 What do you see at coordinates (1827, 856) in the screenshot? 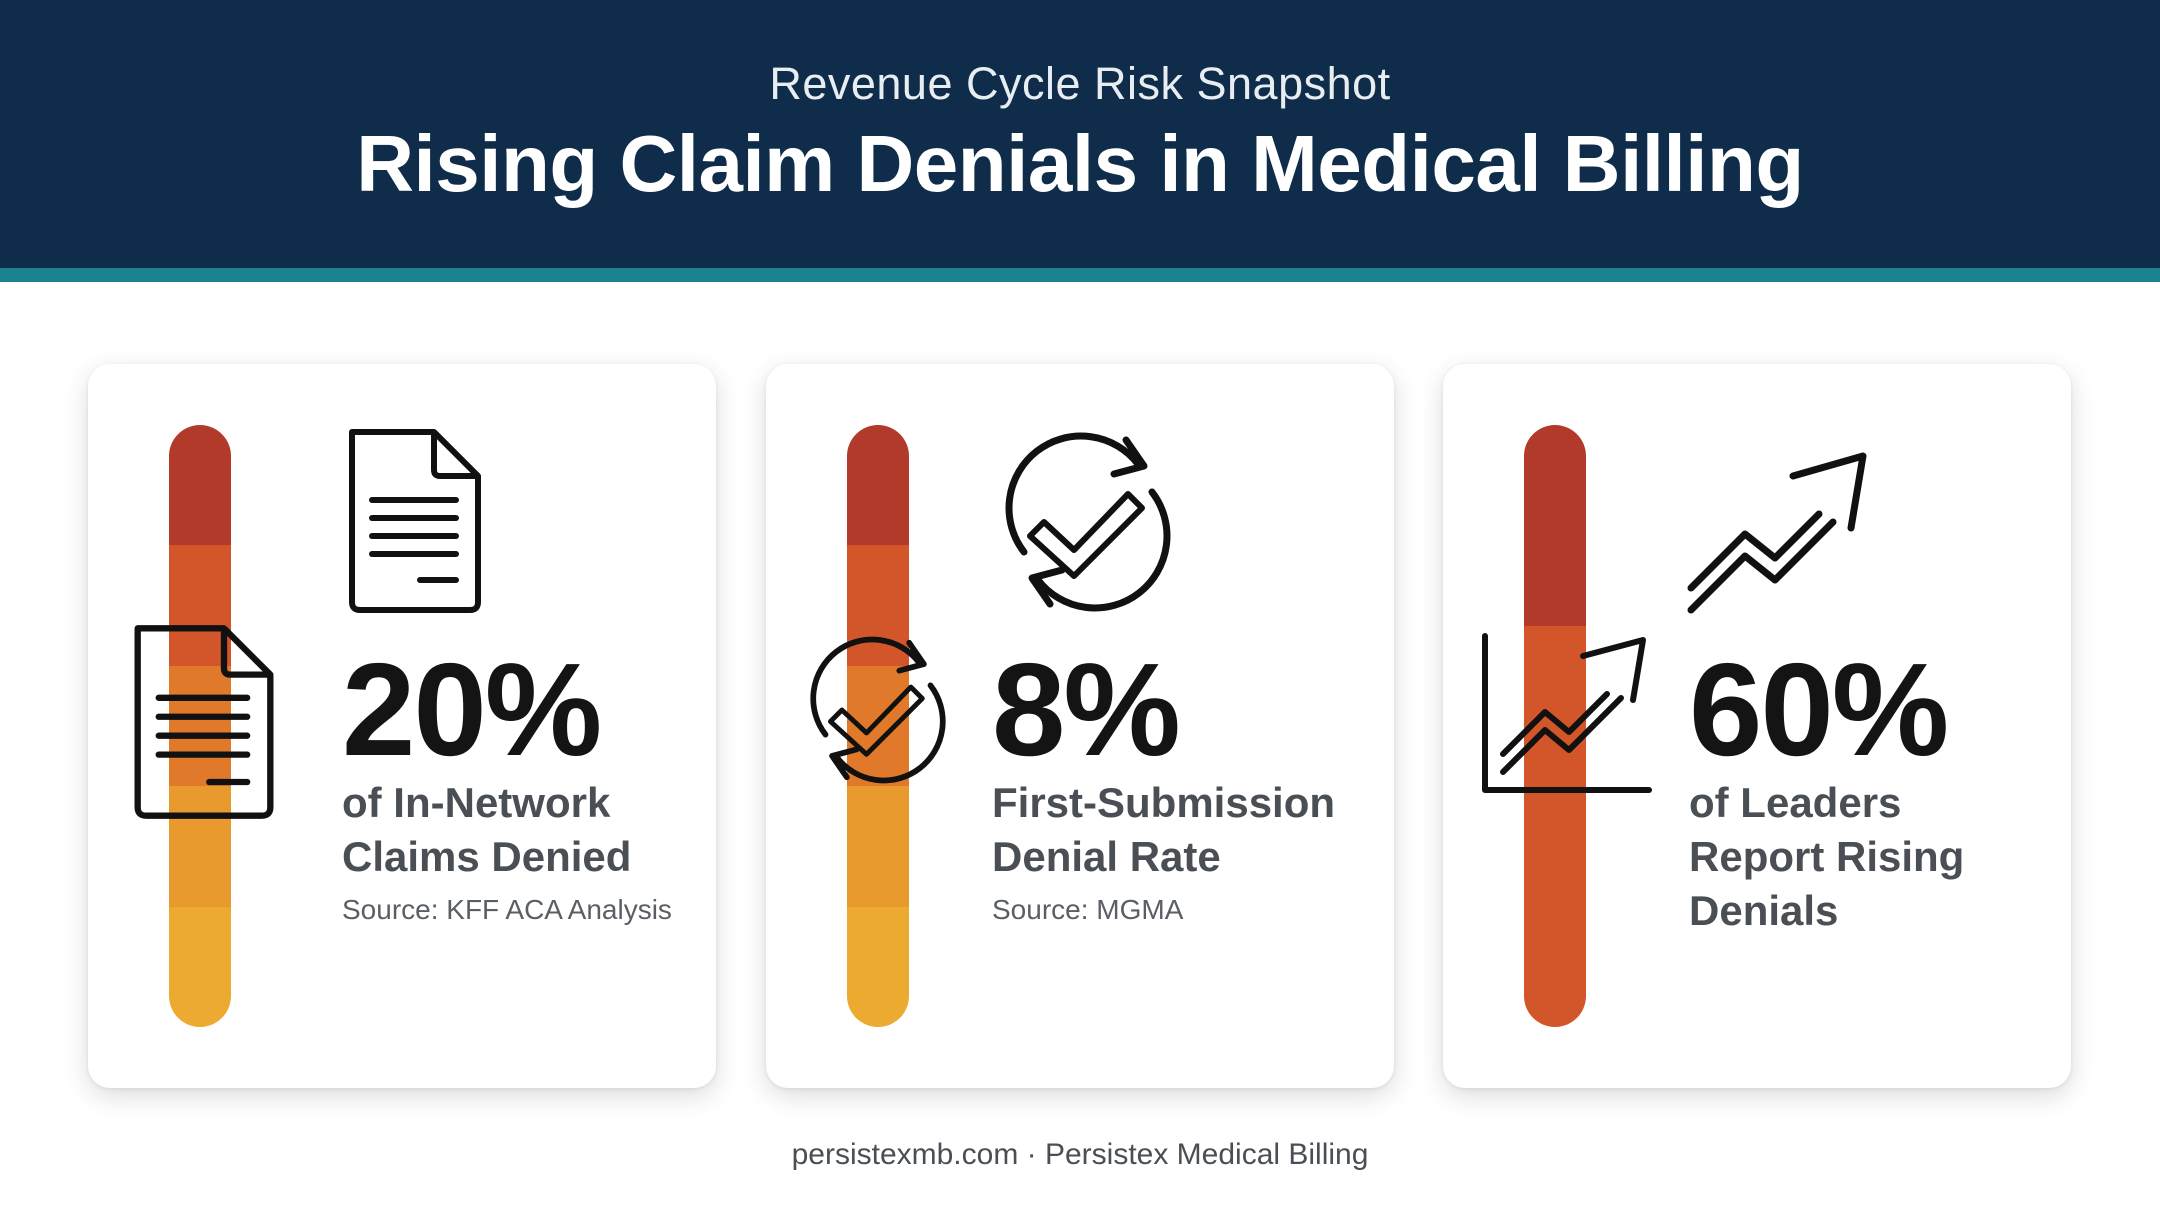
I see `stat-caption: of Leaders Report Rising Denials` at bounding box center [1827, 856].